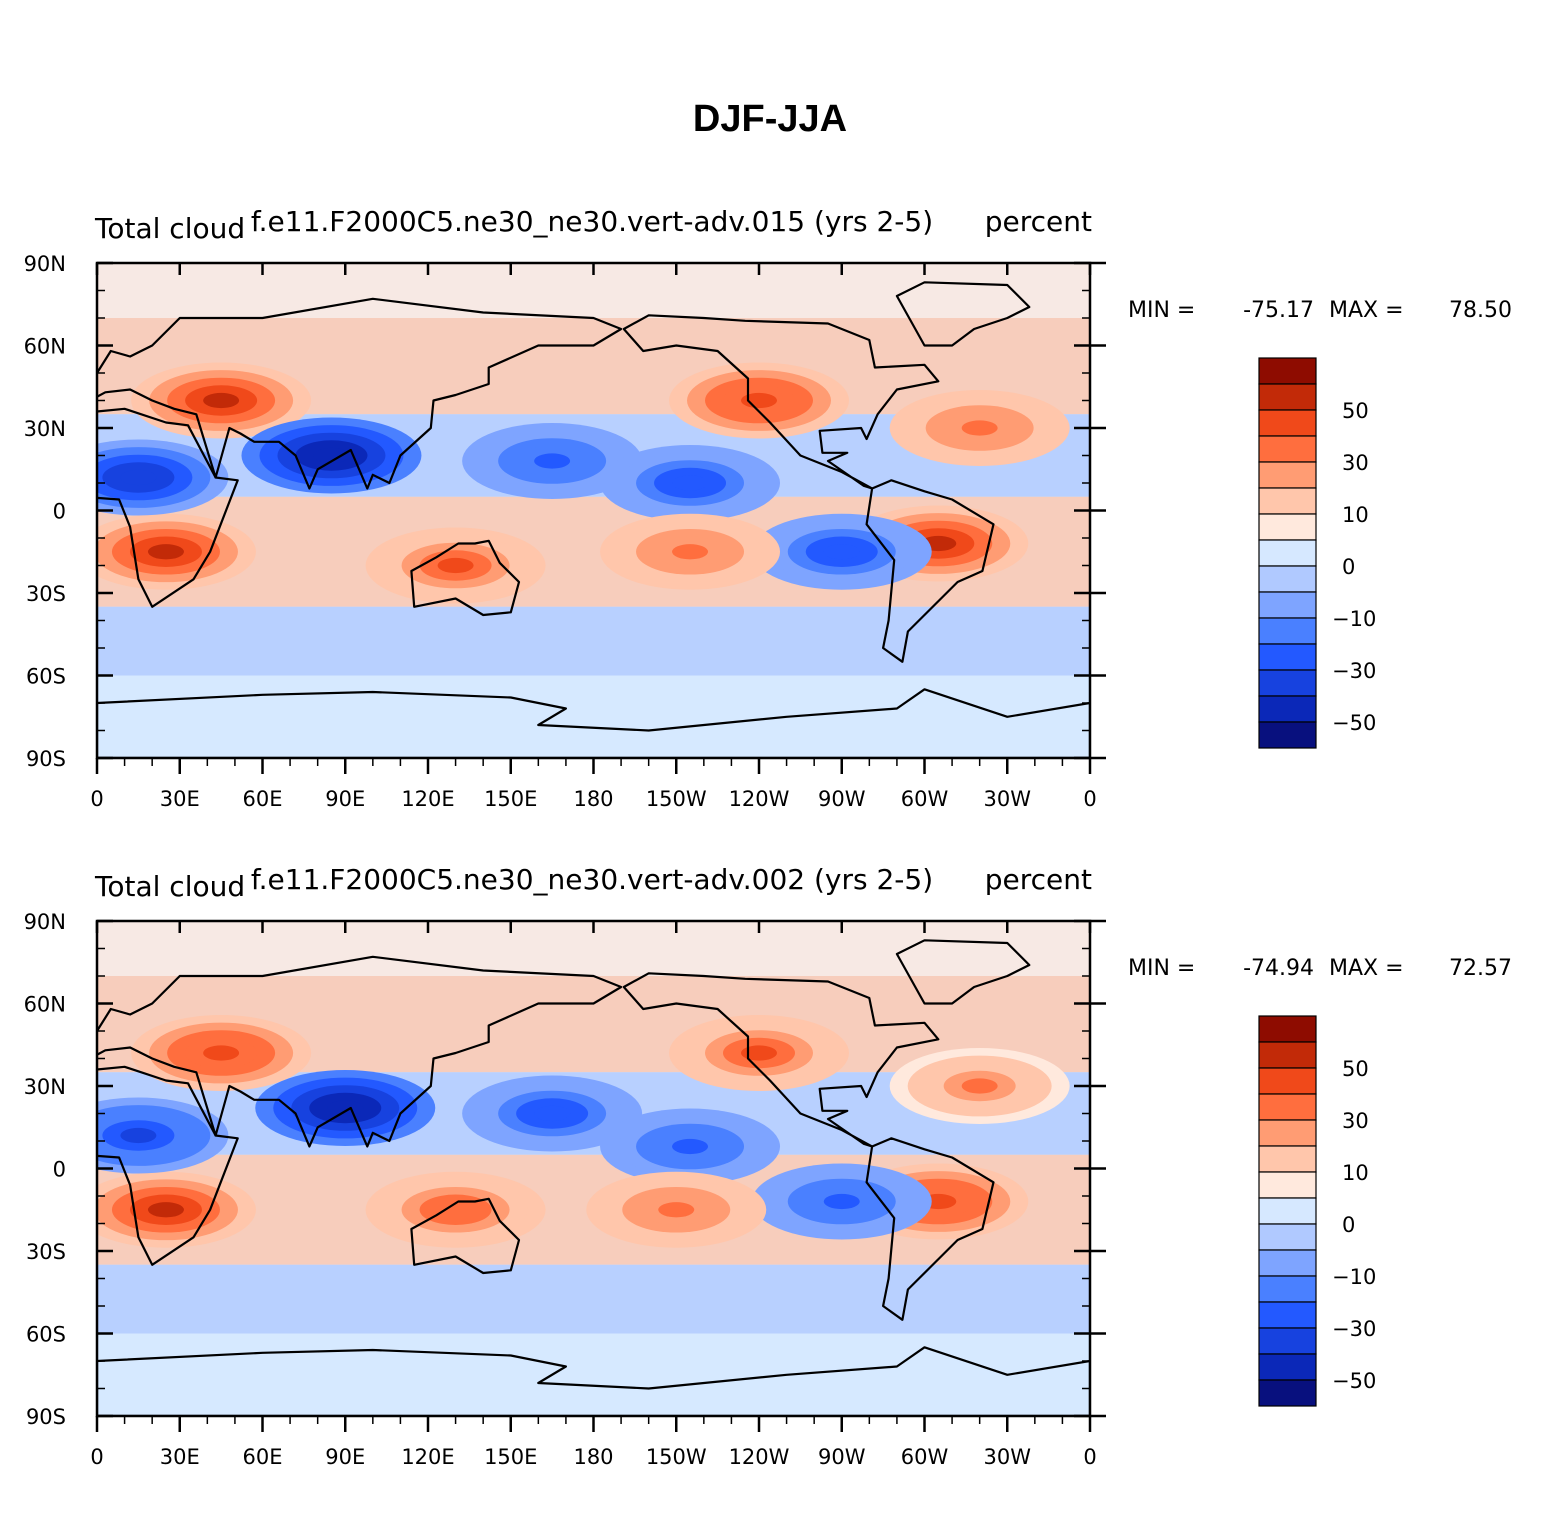  What do you see at coordinates (770, 119) in the screenshot?
I see `figure-title: DJF-JJA` at bounding box center [770, 119].